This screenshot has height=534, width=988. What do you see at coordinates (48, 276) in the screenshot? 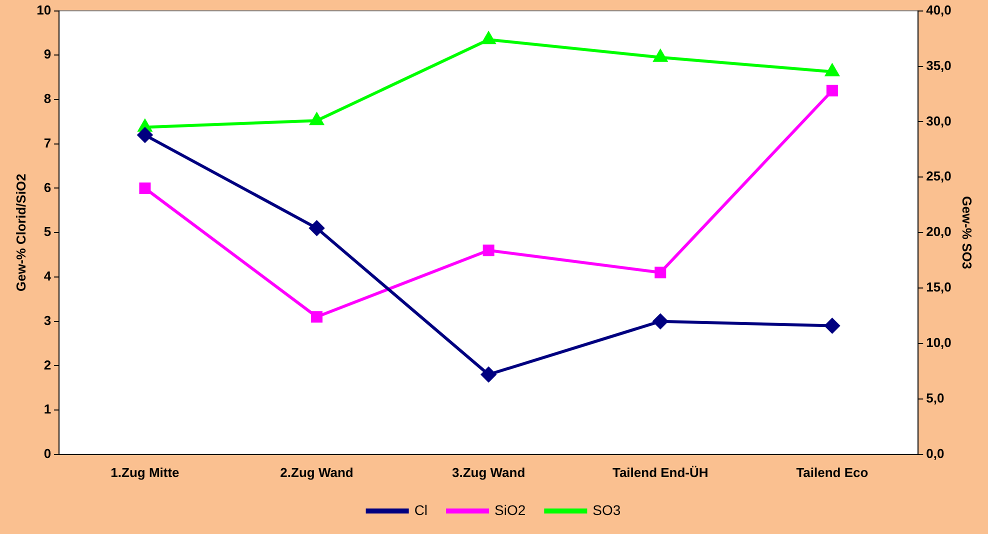
I see `y-tick-label: 4` at bounding box center [48, 276].